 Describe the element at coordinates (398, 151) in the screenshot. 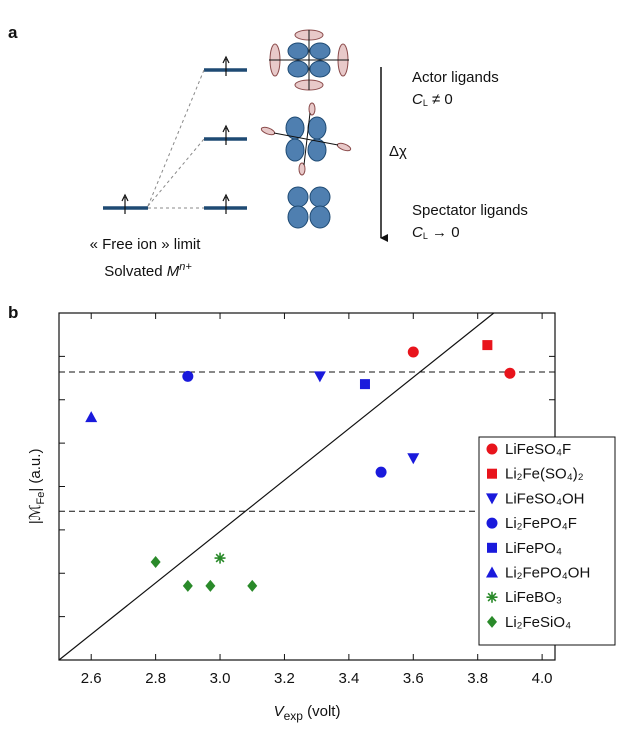

I see `delta-label: Δχ` at that location.